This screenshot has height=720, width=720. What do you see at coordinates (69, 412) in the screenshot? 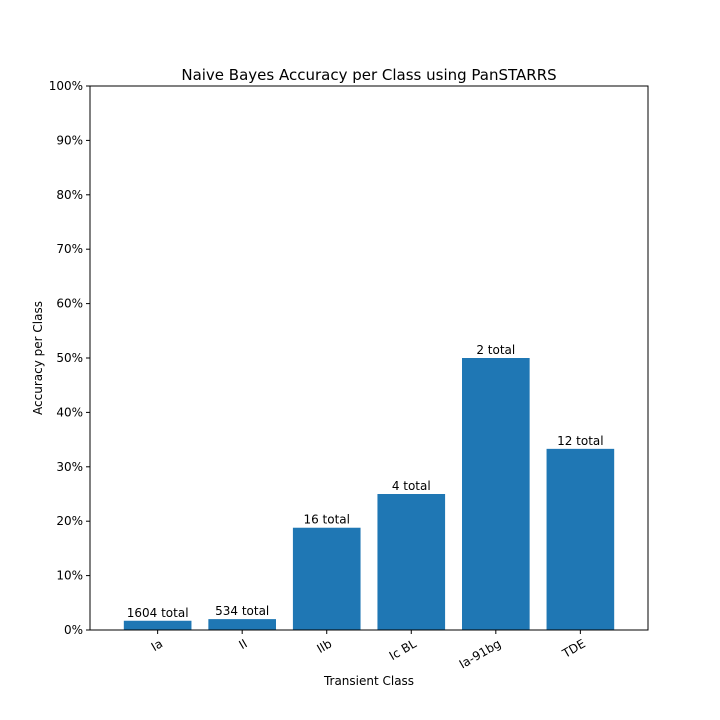
I see `y-tick-label: 40%` at bounding box center [69, 412].